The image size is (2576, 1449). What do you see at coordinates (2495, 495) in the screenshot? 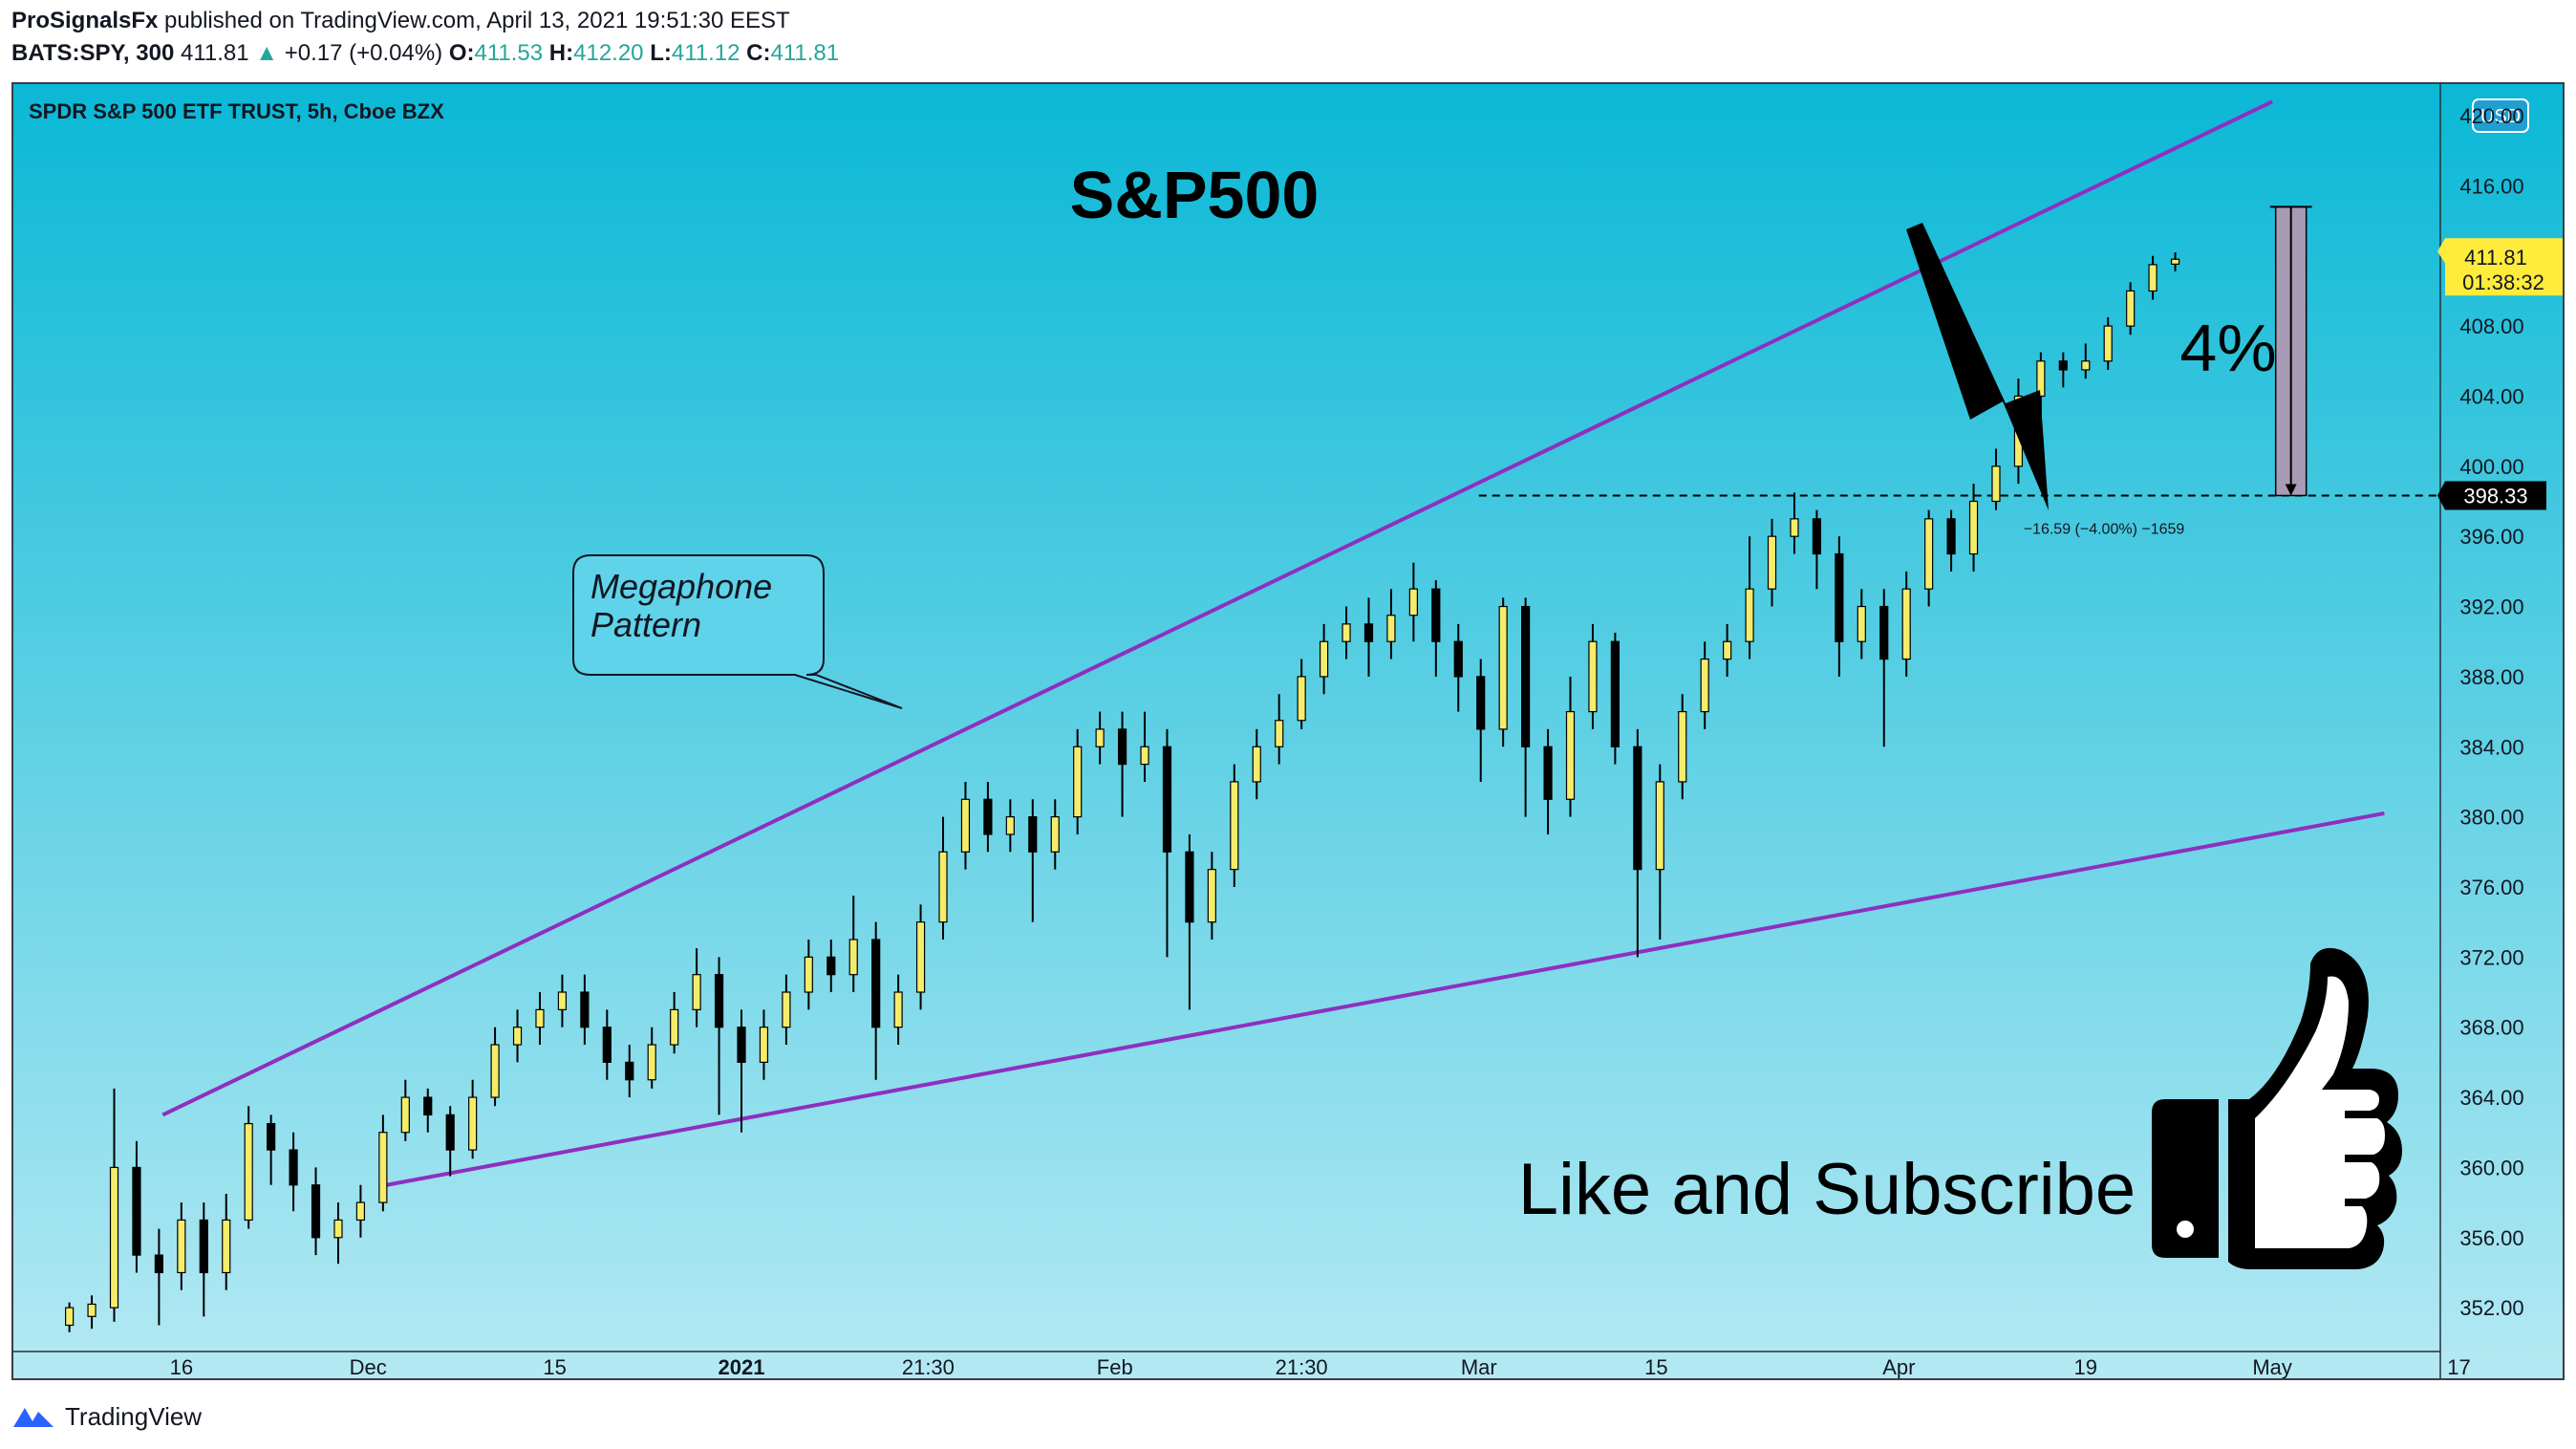
I see `level-price-tag` at bounding box center [2495, 495].